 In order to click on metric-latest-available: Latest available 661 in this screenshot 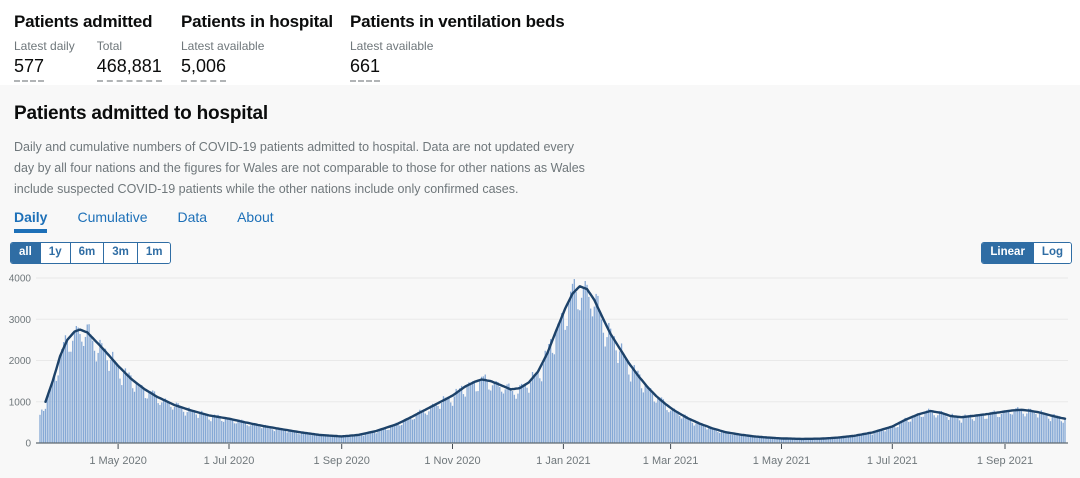, I will do `click(391, 60)`.